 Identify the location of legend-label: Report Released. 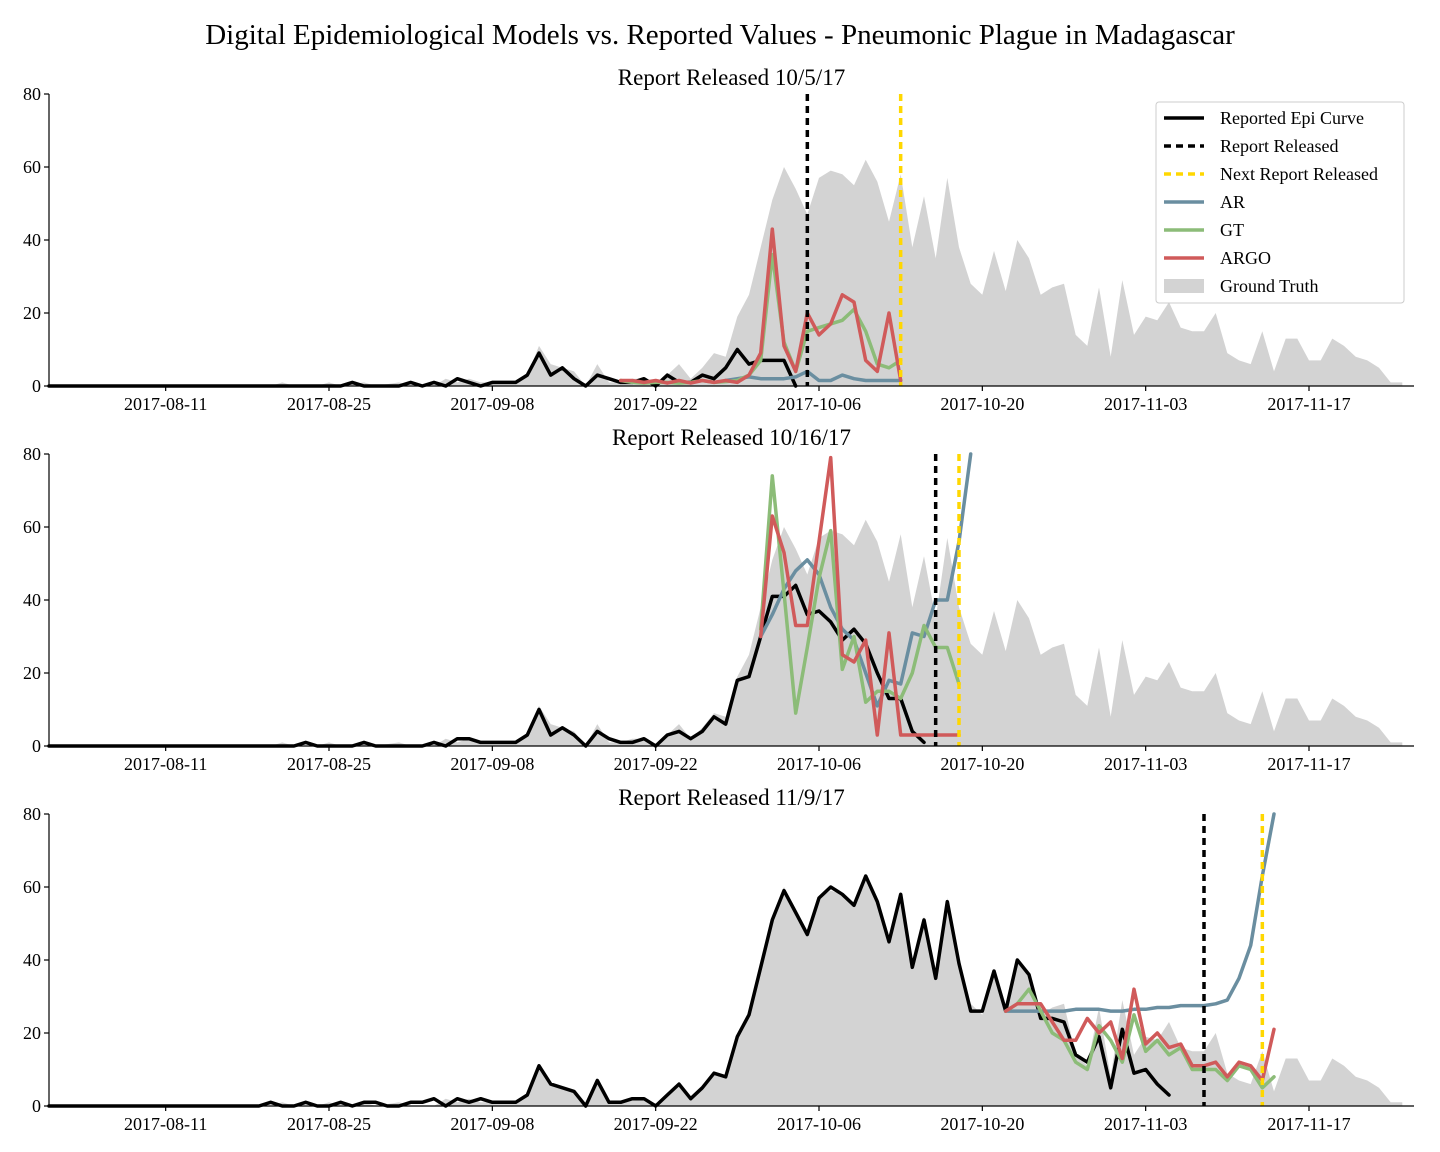
(1279, 146).